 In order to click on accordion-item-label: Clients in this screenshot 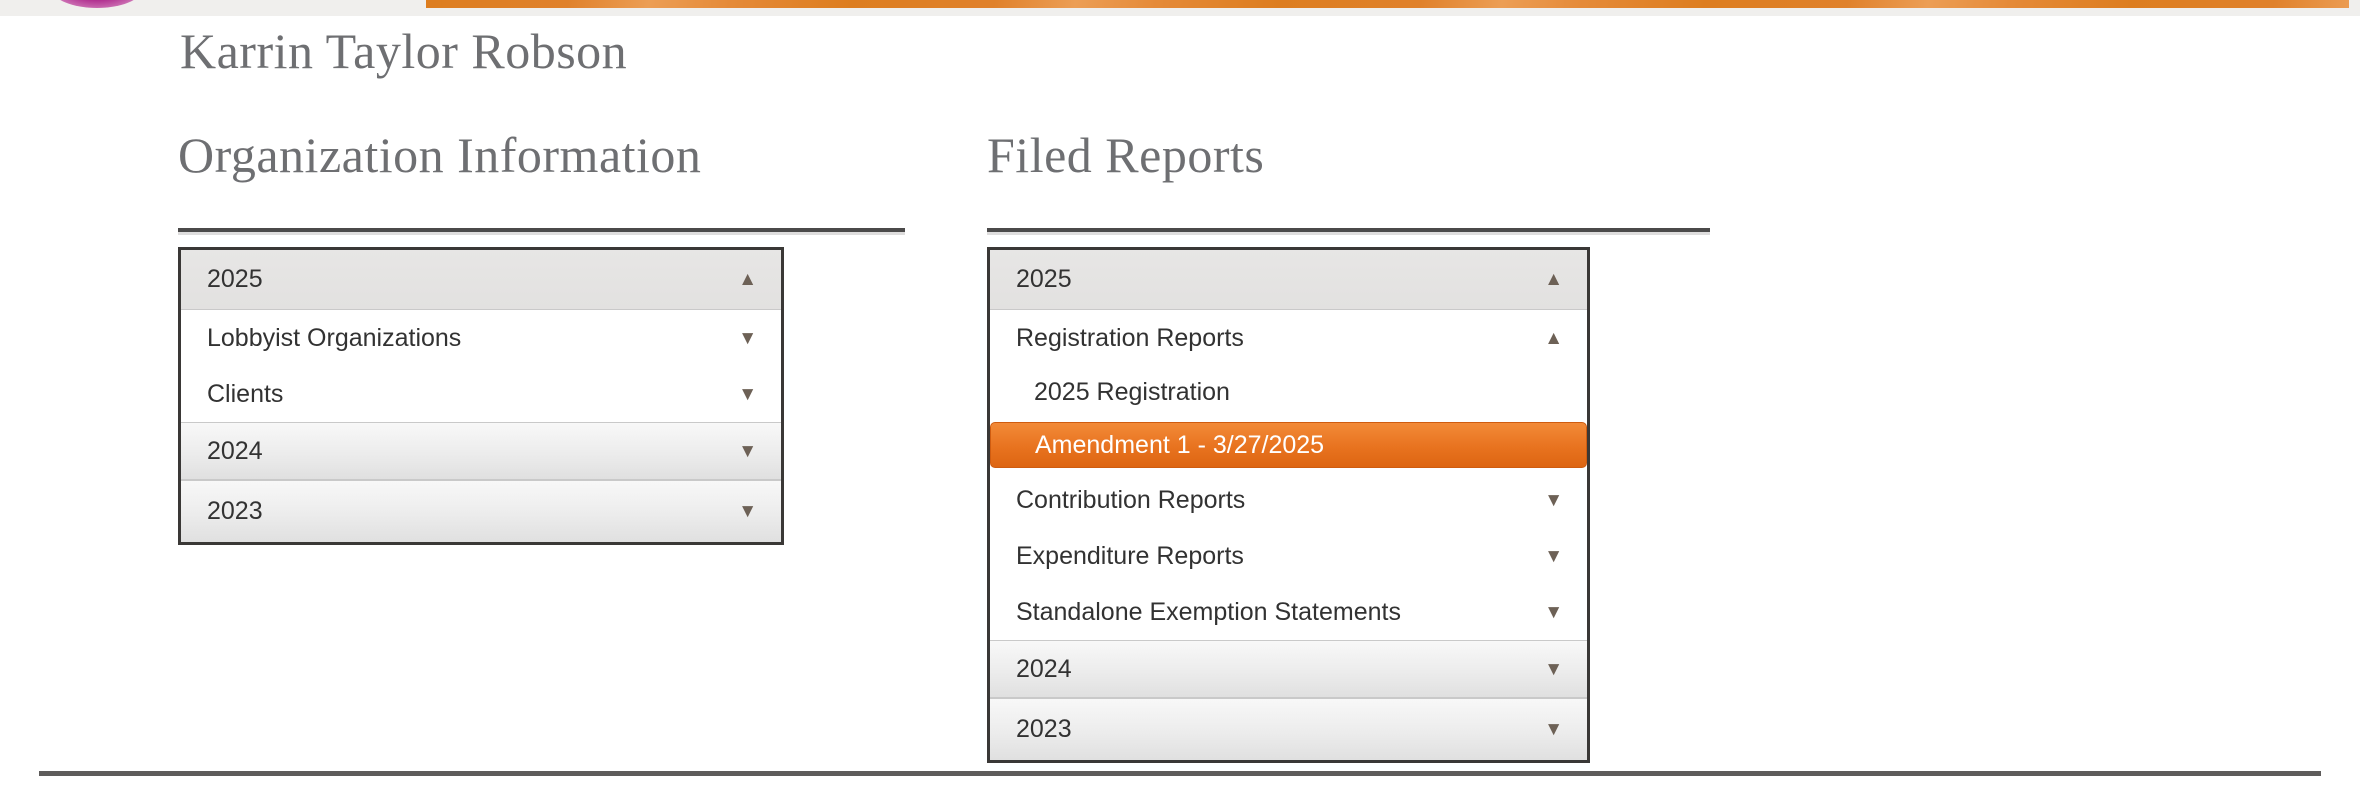, I will do `click(245, 393)`.